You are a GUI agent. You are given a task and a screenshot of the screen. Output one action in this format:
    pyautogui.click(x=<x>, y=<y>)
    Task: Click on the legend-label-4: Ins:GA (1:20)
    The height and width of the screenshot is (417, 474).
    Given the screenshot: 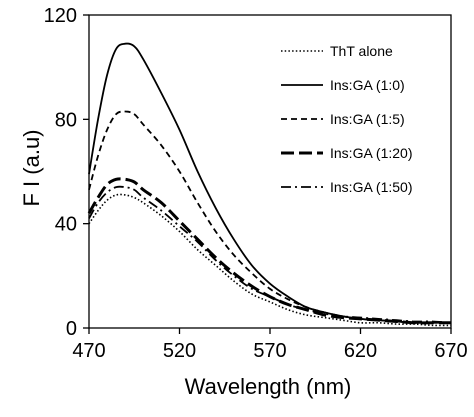 What is the action you would take?
    pyautogui.click(x=371, y=153)
    